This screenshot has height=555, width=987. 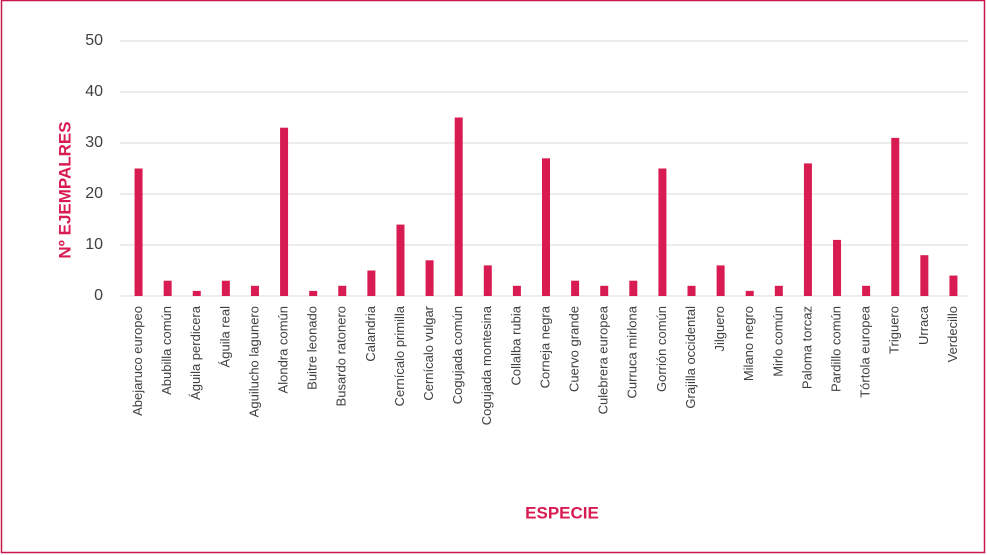 What do you see at coordinates (370, 333) in the screenshot?
I see `x-tick-label: Calandria` at bounding box center [370, 333].